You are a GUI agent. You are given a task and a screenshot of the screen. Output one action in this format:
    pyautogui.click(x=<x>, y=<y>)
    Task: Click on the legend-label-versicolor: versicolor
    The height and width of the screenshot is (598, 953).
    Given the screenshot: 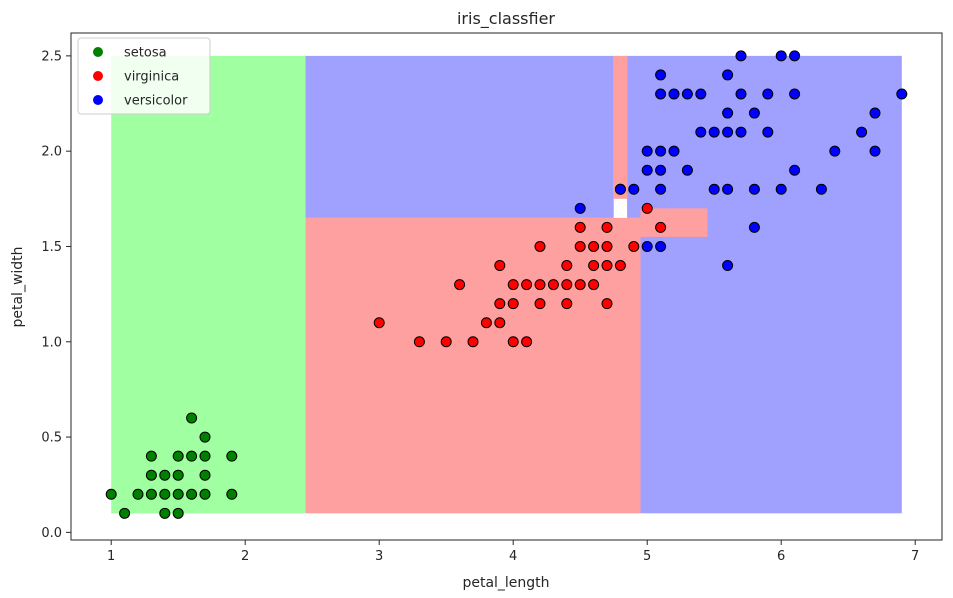 What is the action you would take?
    pyautogui.click(x=156, y=101)
    